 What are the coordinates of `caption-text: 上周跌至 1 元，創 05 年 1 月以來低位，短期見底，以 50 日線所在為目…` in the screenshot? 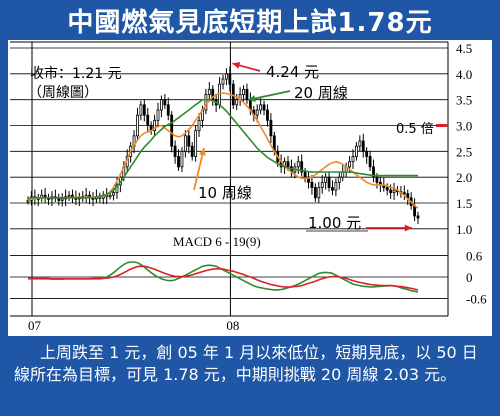 It's located at (246, 363).